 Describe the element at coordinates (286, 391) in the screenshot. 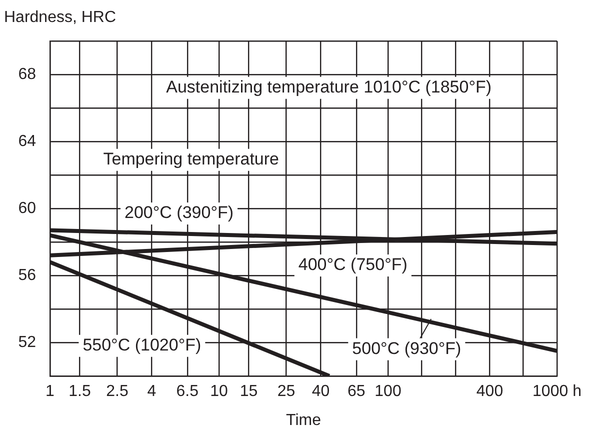

I see `x-tick-label: 25` at that location.